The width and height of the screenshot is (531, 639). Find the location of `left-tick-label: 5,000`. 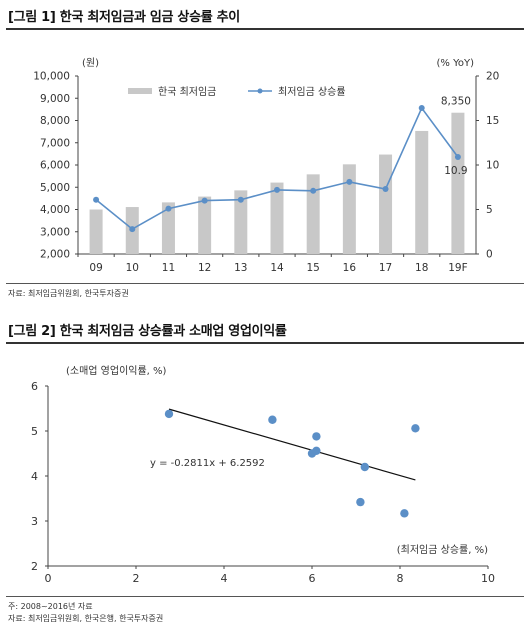

left-tick-label: 5,000 is located at coordinates (55, 188).